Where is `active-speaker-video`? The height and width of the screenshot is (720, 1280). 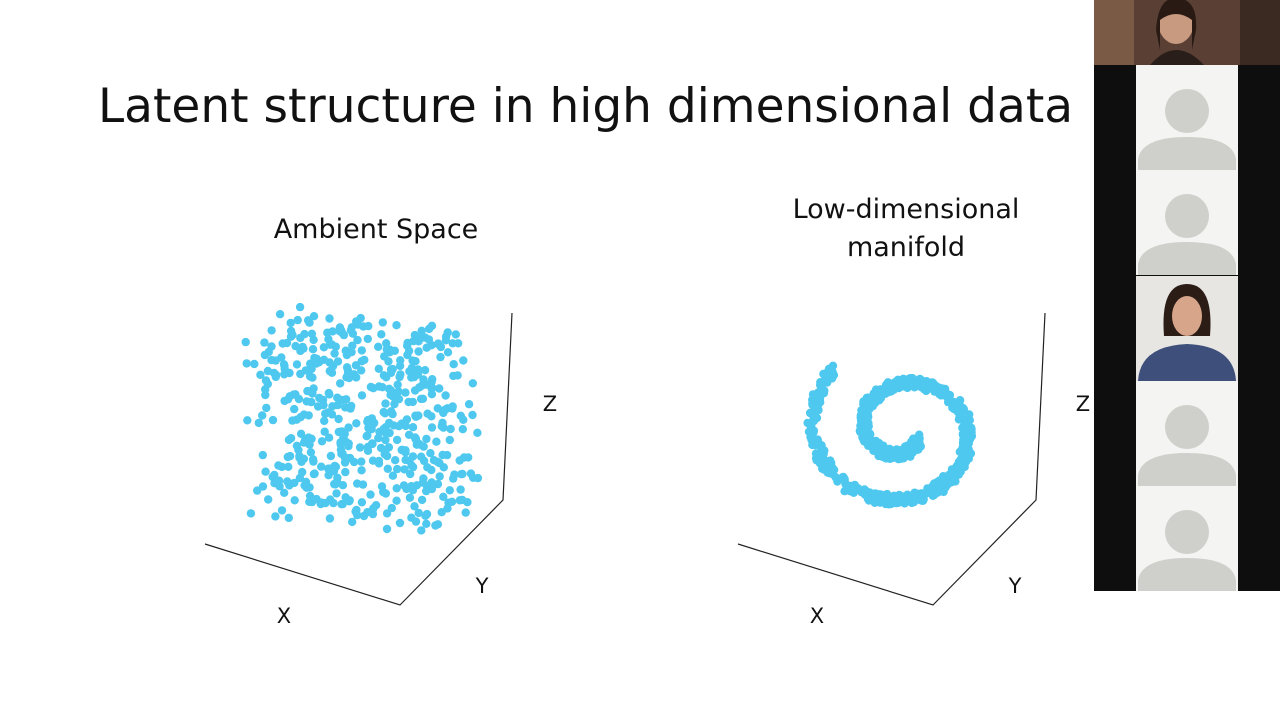
active-speaker-video is located at coordinates (1187, 32).